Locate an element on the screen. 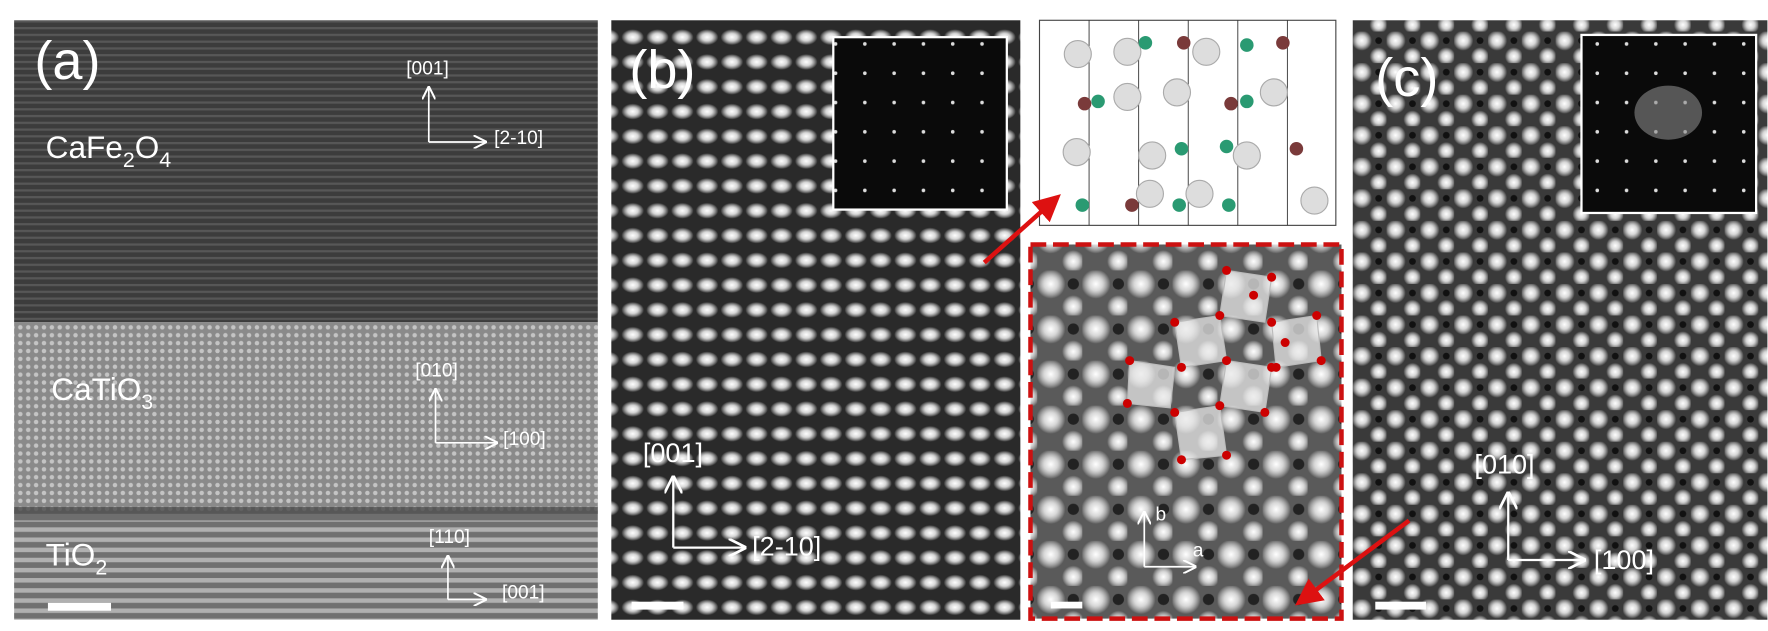 The image size is (1768, 631). panel-label: (b) is located at coordinates (662, 70).